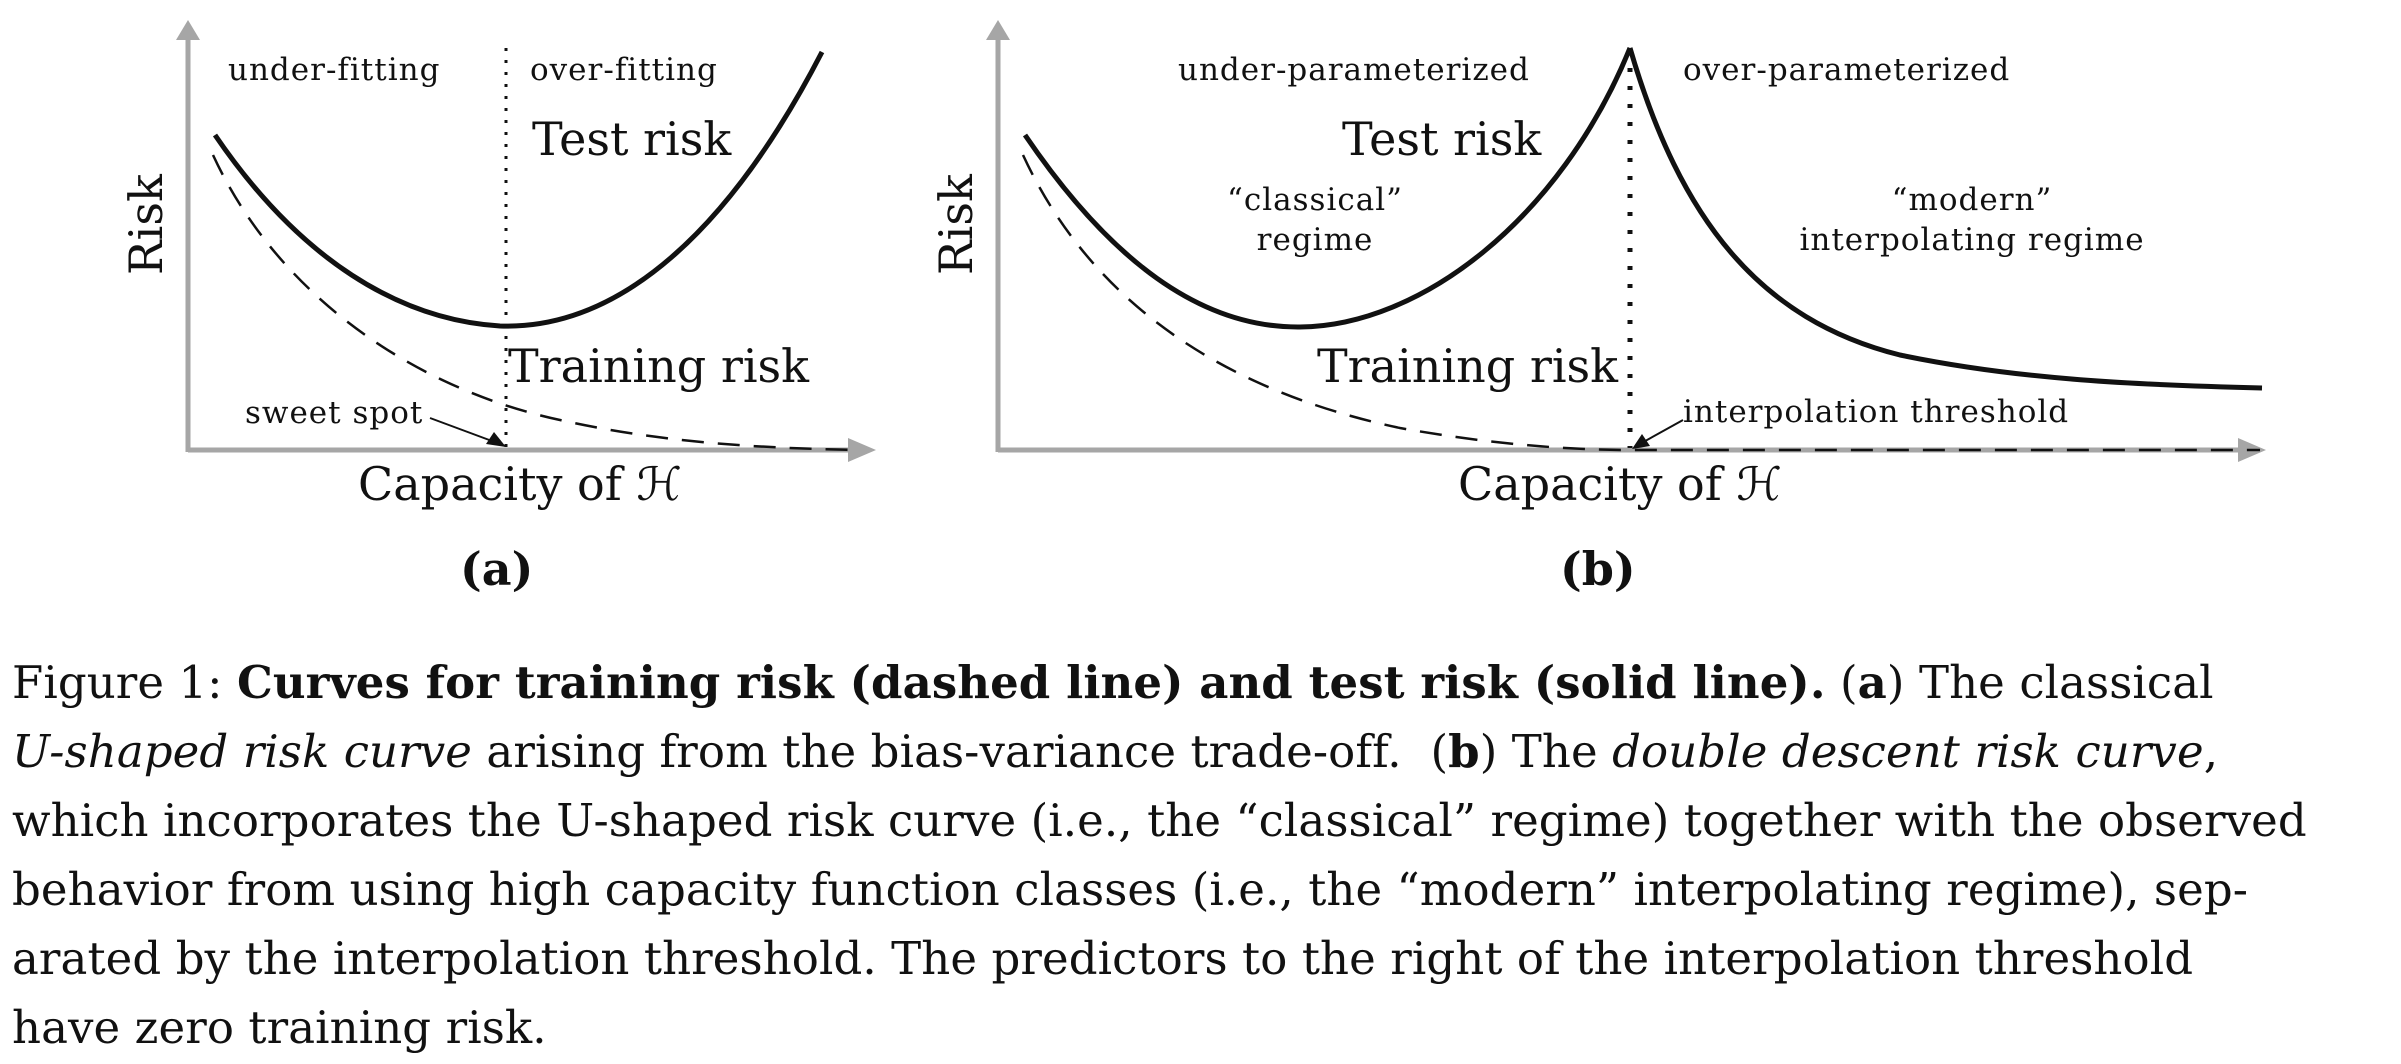 Image resolution: width=2401 pixels, height=1064 pixels. I want to click on test-risk-label-a: Test risk, so click(632, 139).